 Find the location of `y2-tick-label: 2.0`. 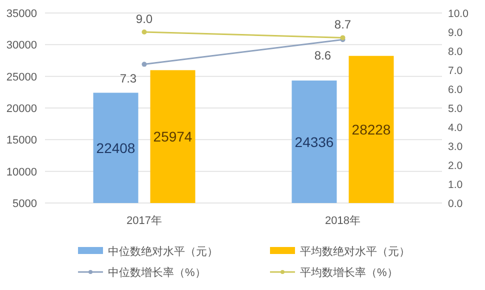

y2-tick-label: 2.0 is located at coordinates (455, 166).